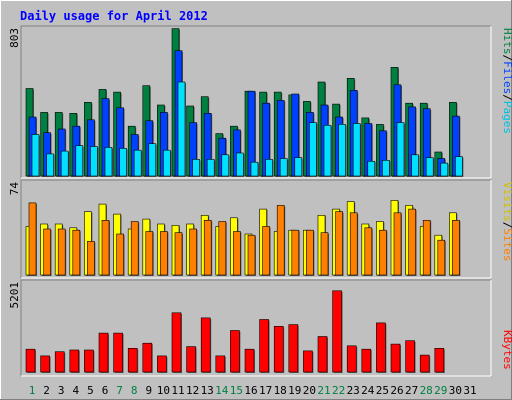 Image resolution: width=512 pixels, height=400 pixels. Describe the element at coordinates (14, 189) in the screenshot. I see `visits-ymax-label: 74` at that location.